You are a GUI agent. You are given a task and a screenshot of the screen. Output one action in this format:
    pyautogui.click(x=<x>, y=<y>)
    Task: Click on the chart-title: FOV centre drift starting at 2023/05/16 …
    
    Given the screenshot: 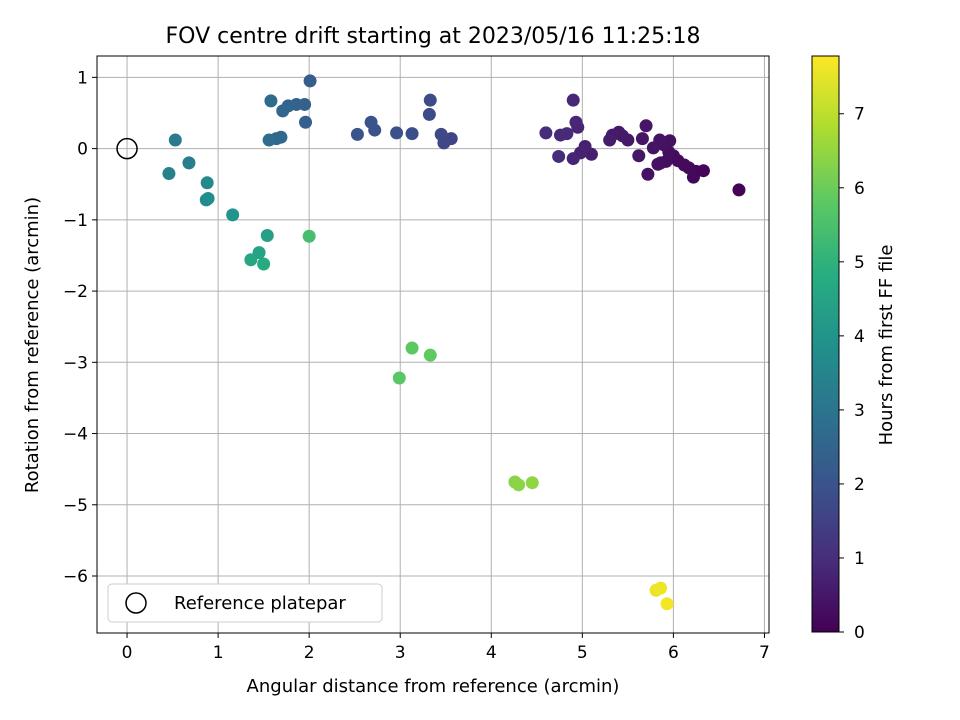 What is the action you would take?
    pyautogui.click(x=433, y=36)
    